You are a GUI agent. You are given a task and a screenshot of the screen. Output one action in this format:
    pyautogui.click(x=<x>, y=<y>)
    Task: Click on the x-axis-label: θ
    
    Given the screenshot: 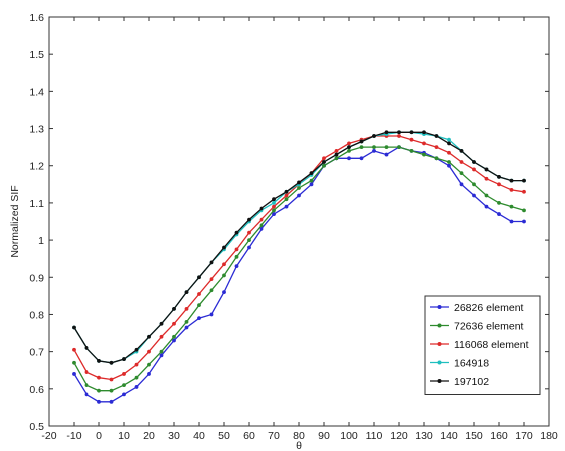 What is the action you would take?
    pyautogui.click(x=299, y=445)
    